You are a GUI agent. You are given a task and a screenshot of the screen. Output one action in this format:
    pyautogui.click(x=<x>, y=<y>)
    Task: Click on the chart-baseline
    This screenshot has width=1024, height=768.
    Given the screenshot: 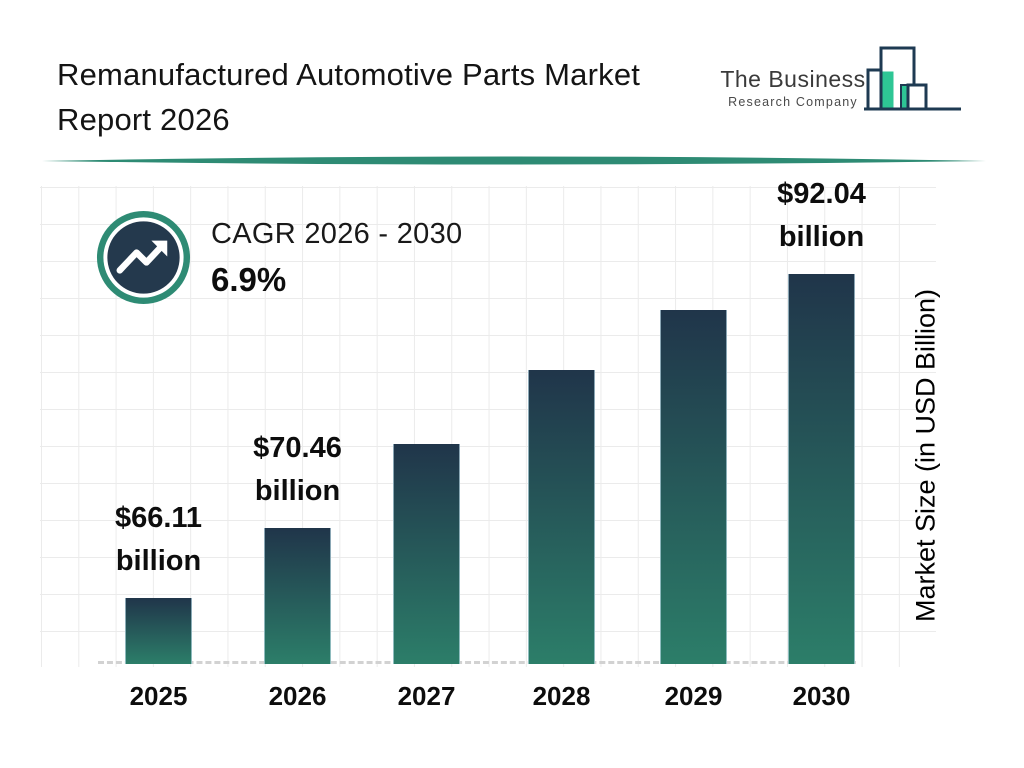 What is the action you would take?
    pyautogui.click(x=477, y=662)
    